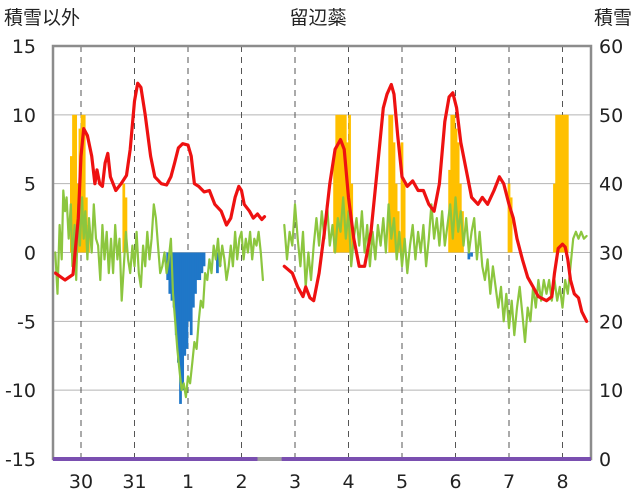 Image resolution: width=636 pixels, height=501 pixels. I want to click on left-tick-label: 10, so click(24, 116).